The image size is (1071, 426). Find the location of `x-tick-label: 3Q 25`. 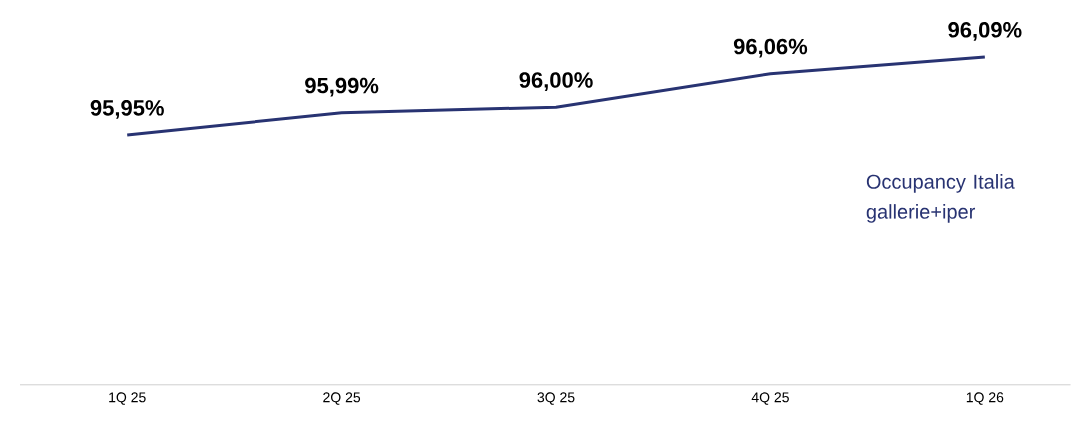

x-tick-label: 3Q 25 is located at coordinates (556, 398).